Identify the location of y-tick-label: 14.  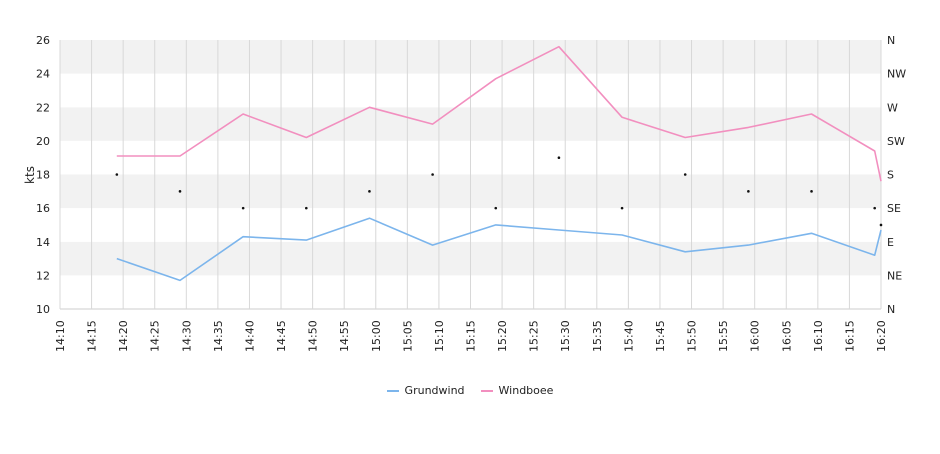
(43, 242).